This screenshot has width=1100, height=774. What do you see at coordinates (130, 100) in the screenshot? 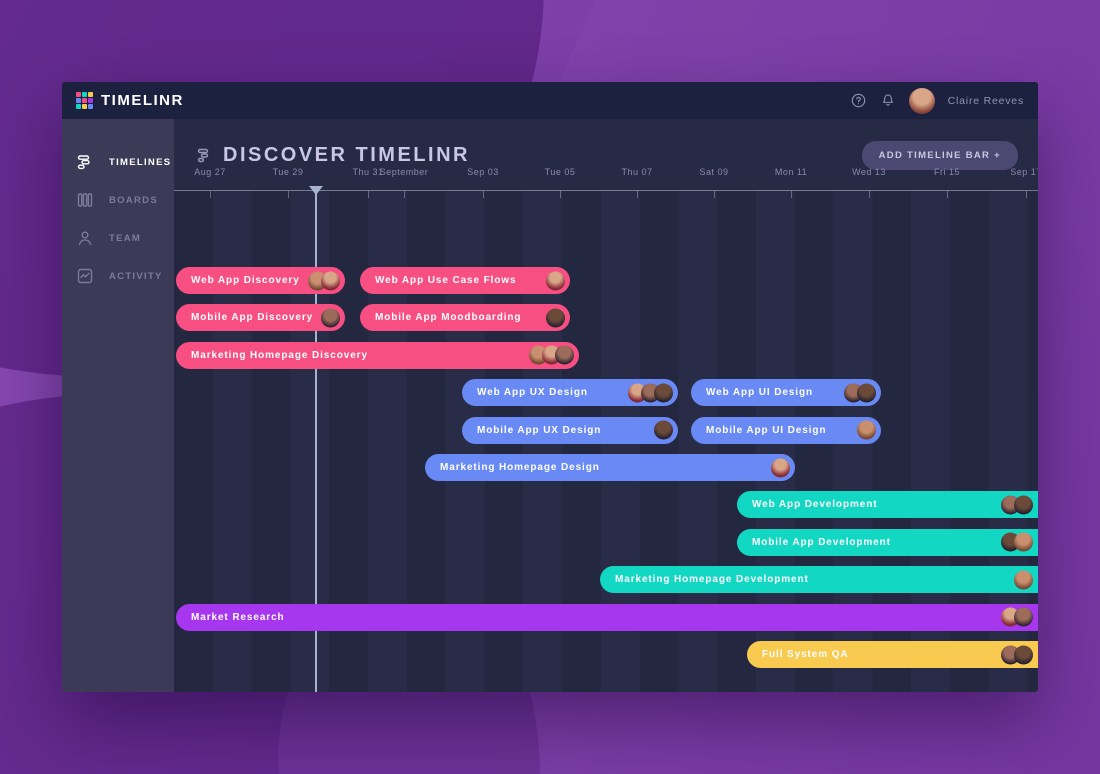
I see `app-logo: TIMELINR` at bounding box center [130, 100].